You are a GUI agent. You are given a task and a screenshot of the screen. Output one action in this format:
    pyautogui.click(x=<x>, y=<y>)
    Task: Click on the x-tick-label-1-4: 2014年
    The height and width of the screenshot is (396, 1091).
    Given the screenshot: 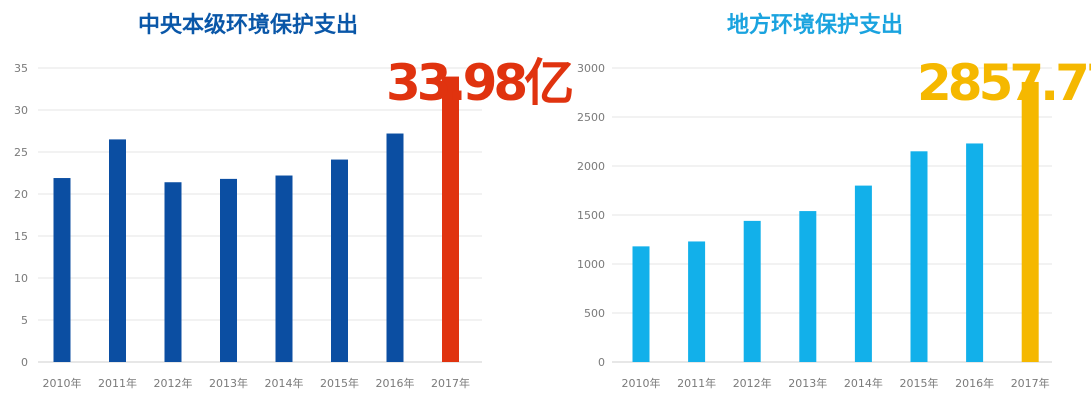 What is the action you would take?
    pyautogui.click(x=284, y=383)
    